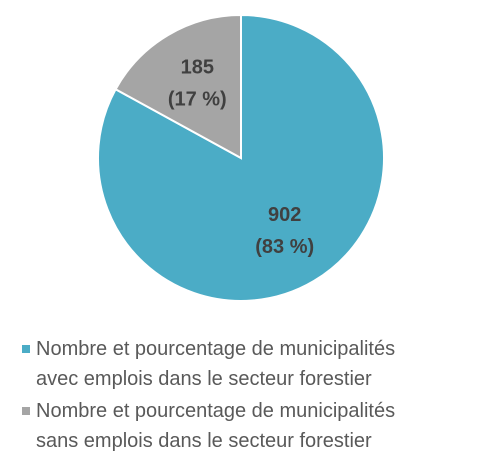 This screenshot has width=477, height=466. I want to click on data-label: 902, so click(284, 215).